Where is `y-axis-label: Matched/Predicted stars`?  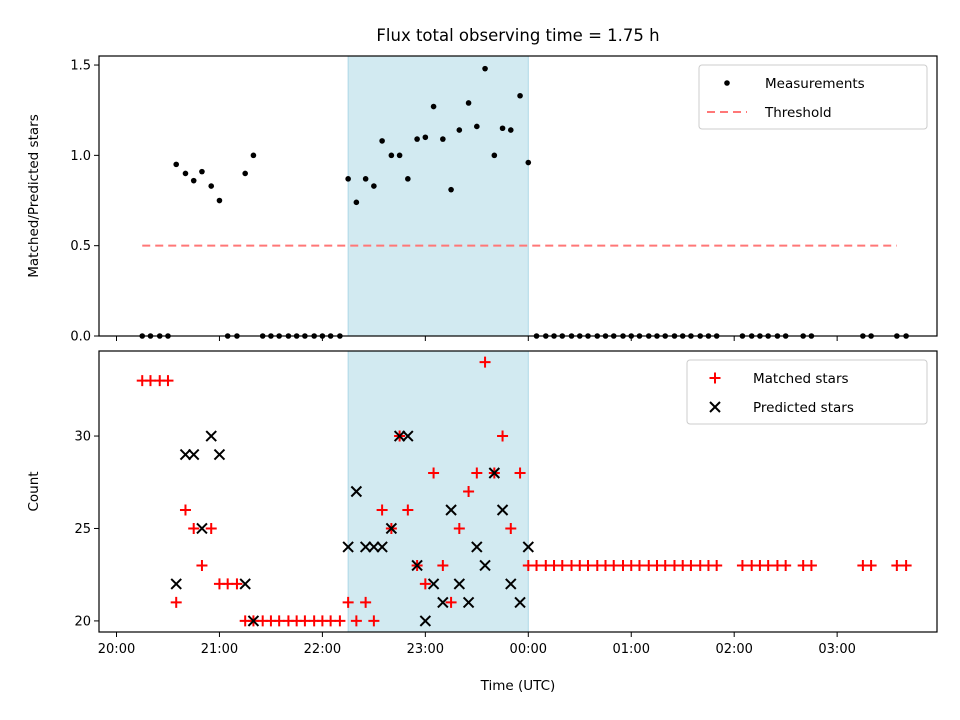
y-axis-label: Matched/Predicted stars is located at coordinates (34, 195).